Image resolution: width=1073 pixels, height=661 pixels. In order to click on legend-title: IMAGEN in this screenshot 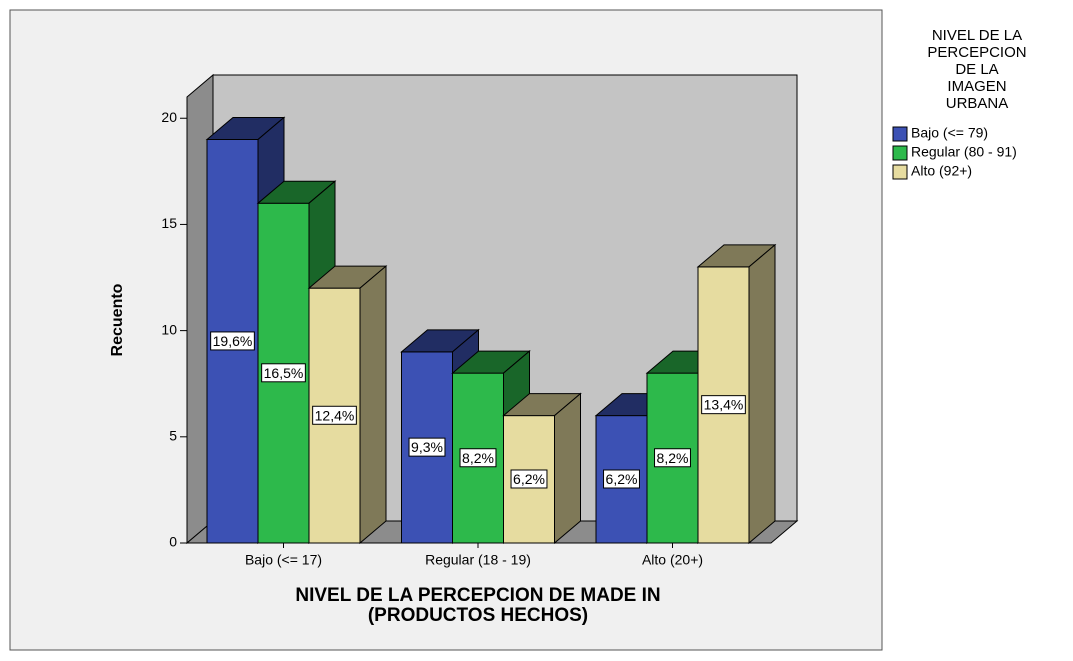, I will do `click(976, 86)`.